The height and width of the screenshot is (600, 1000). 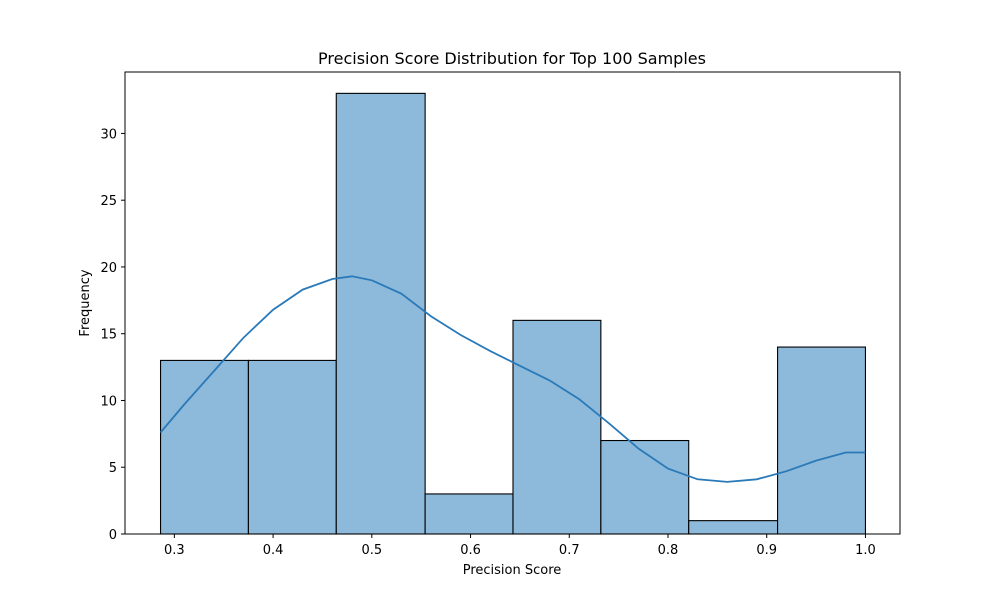 I want to click on y-tick-label: 25, so click(x=108, y=201).